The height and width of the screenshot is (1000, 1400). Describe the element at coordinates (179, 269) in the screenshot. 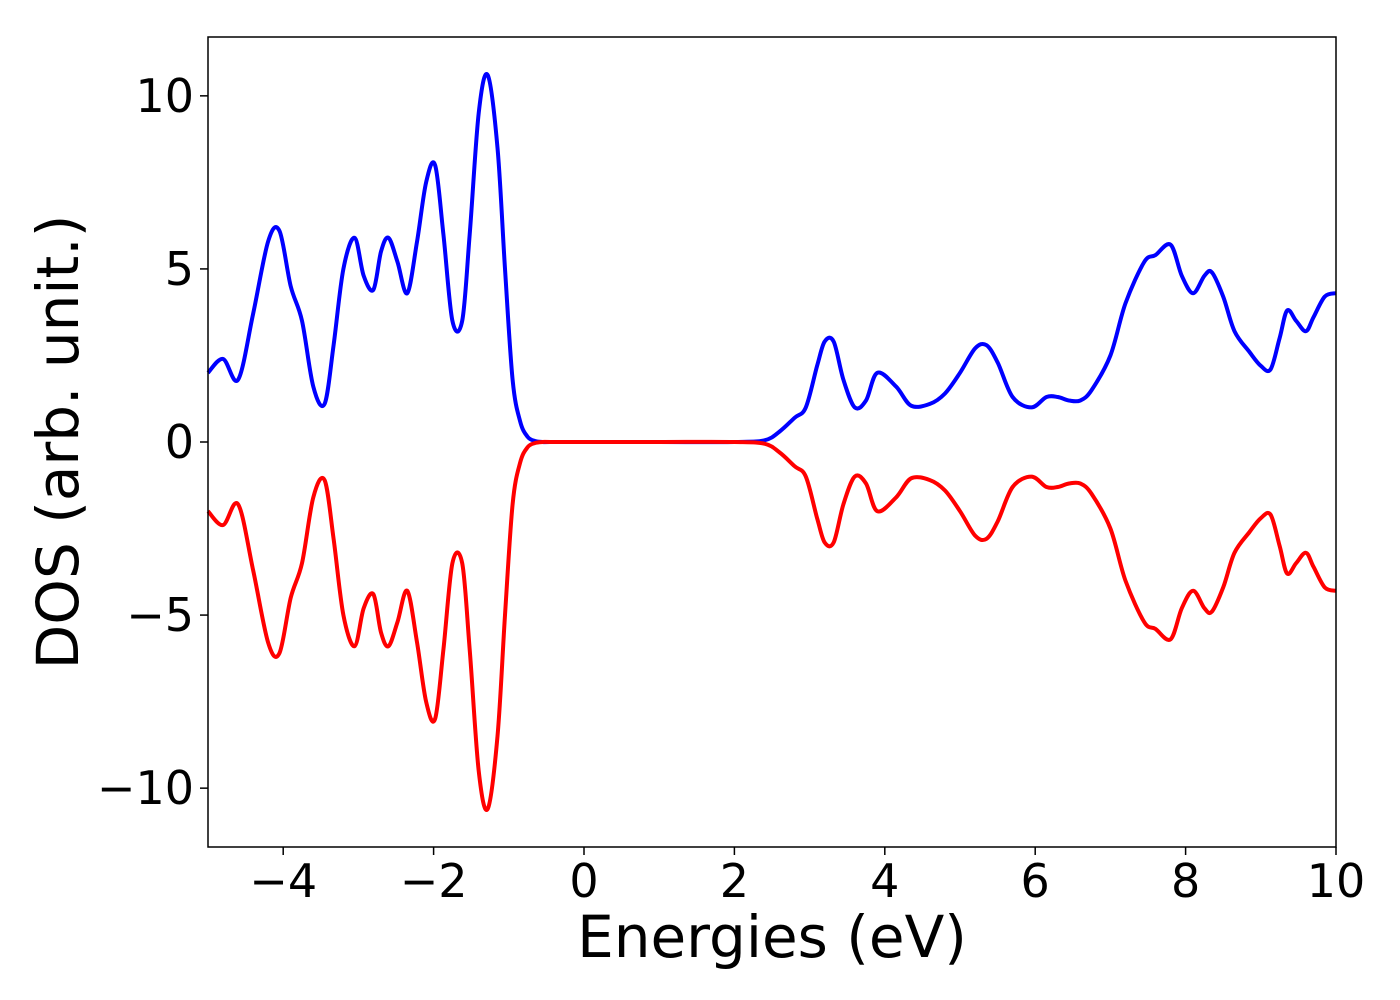

I see `y-tick-label: 5` at that location.